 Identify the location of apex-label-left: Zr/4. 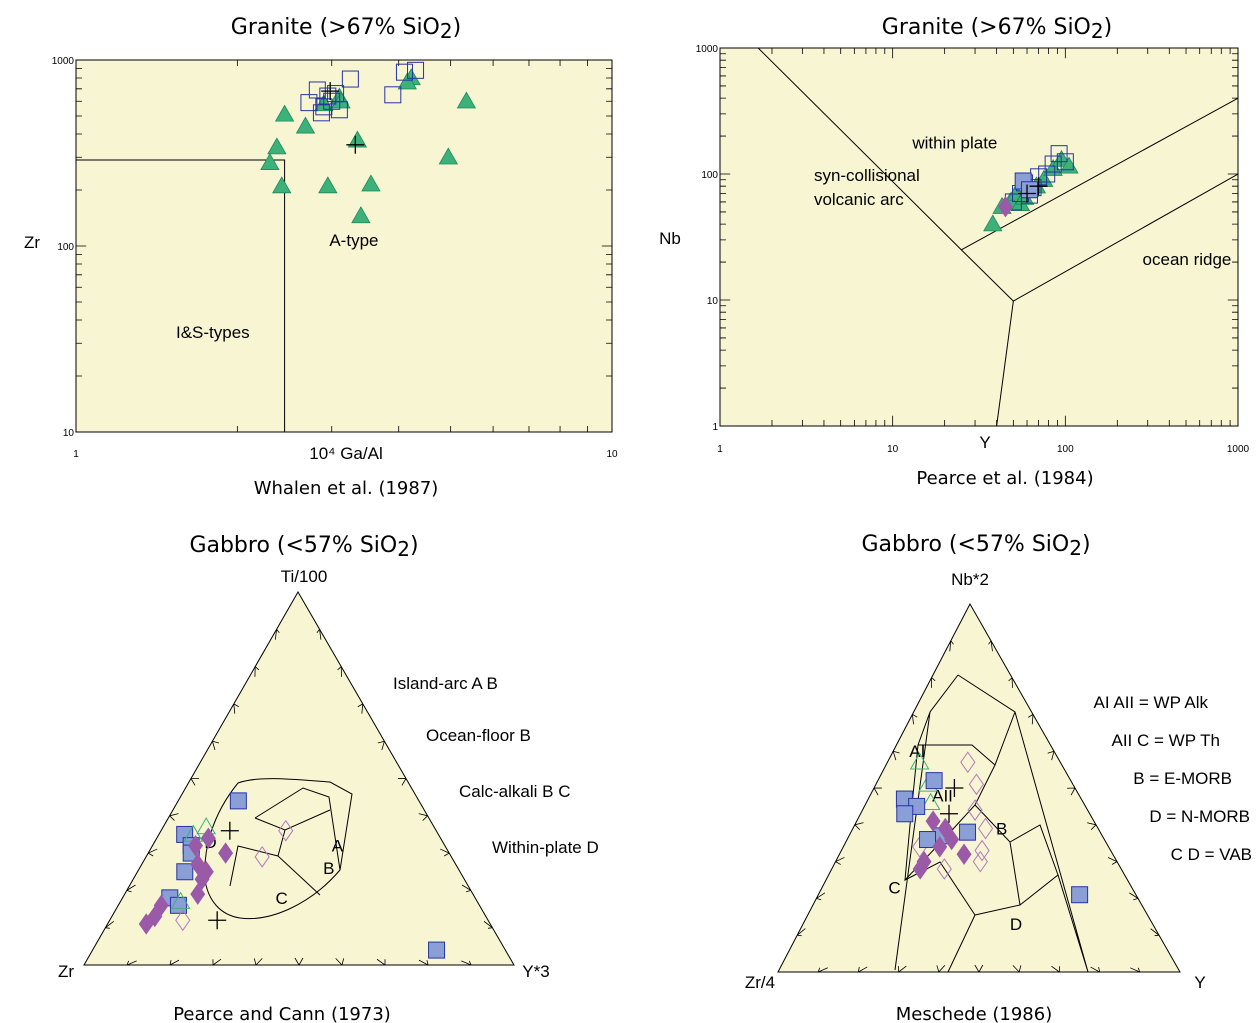
(760, 982).